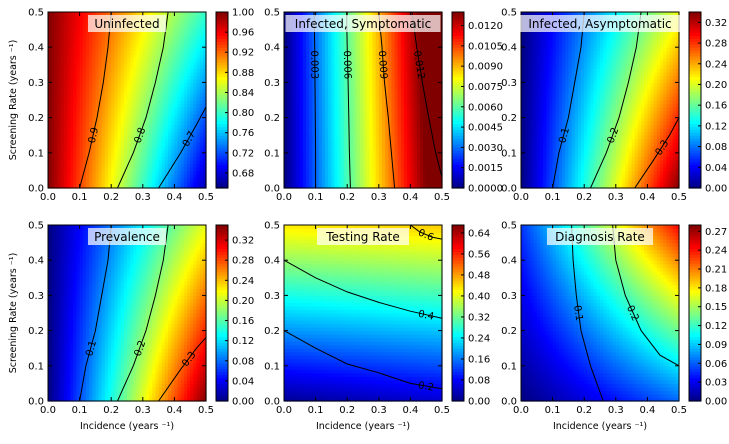 Image resolution: width=729 pixels, height=444 pixels. Describe the element at coordinates (127, 23) in the screenshot. I see `title-box` at that location.